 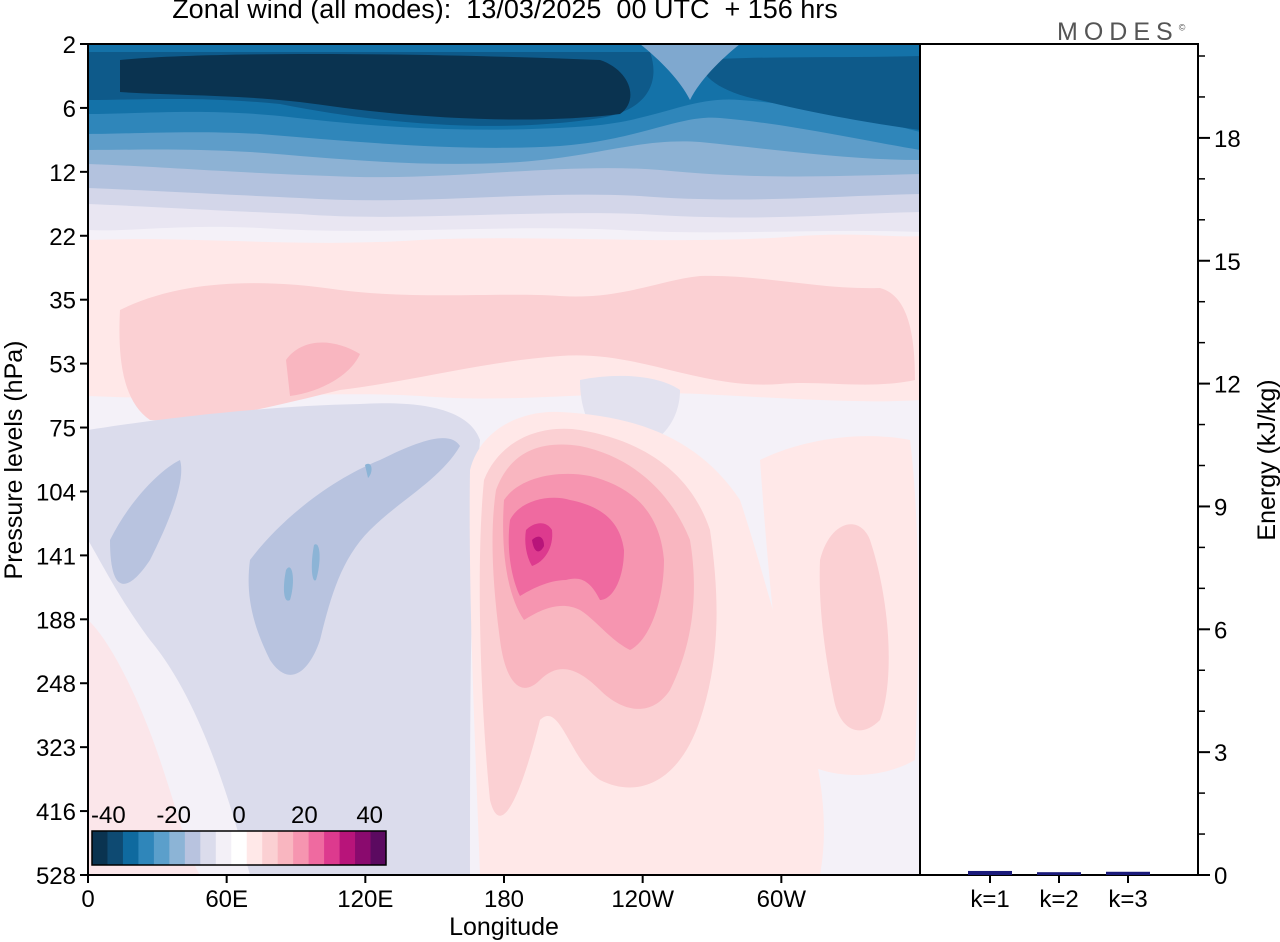 I want to click on x-tick-label: 60E, so click(x=226, y=899).